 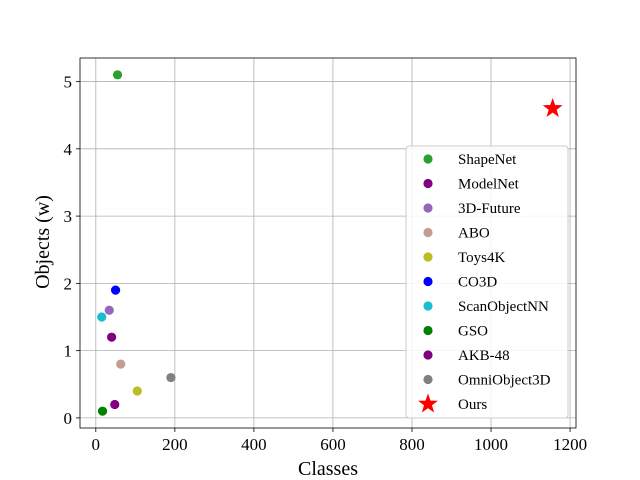 I want to click on legend-label-toys4k: Toys4K, so click(x=481, y=258).